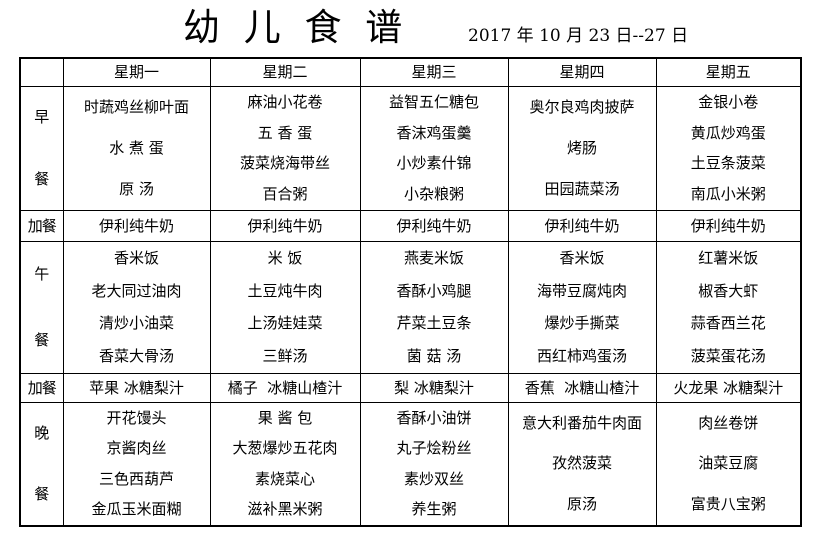 The height and width of the screenshot is (534, 818). I want to click on dish: 京酱肉丝, so click(136, 448).